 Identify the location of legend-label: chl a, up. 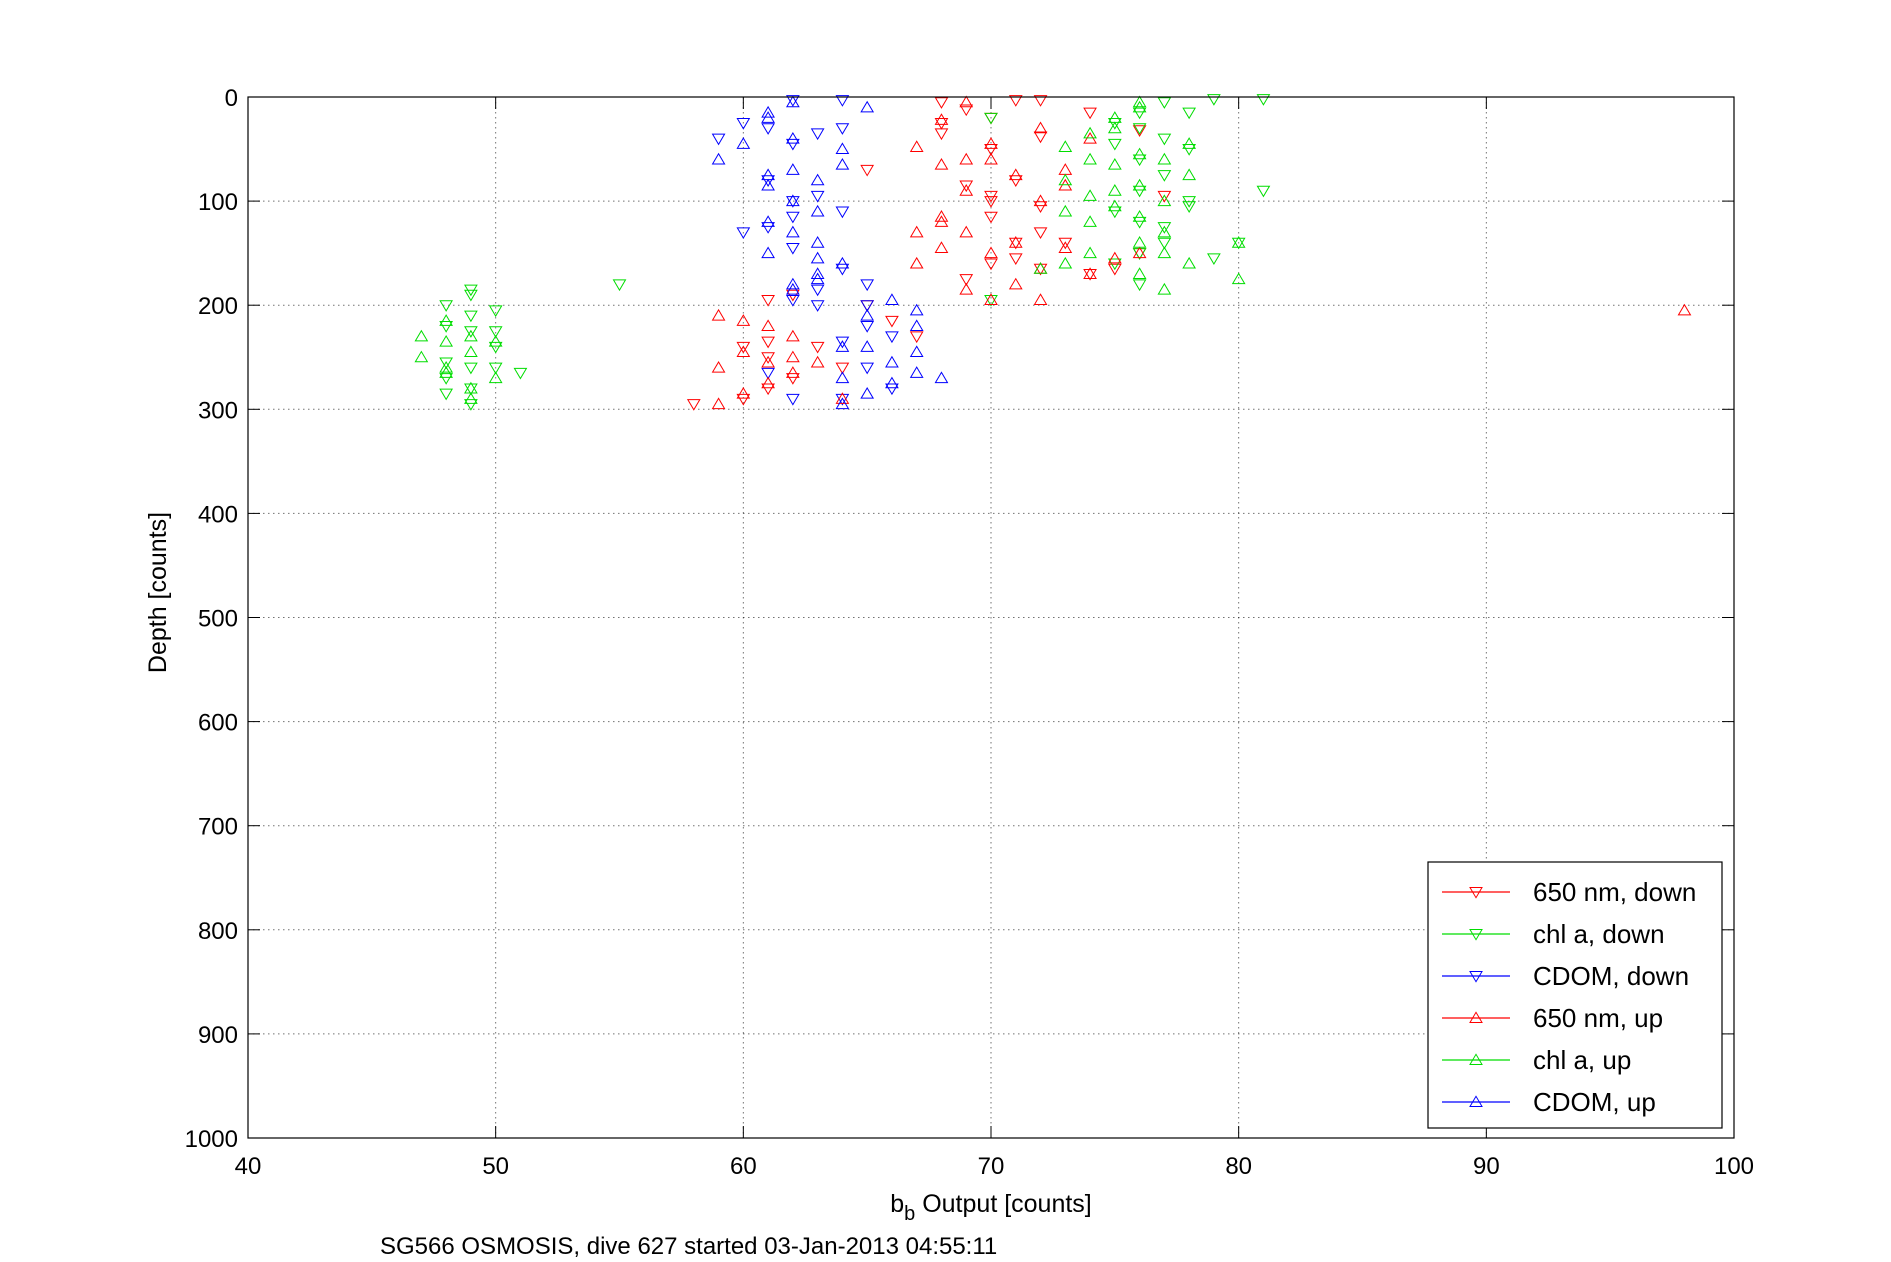
(1582, 1060).